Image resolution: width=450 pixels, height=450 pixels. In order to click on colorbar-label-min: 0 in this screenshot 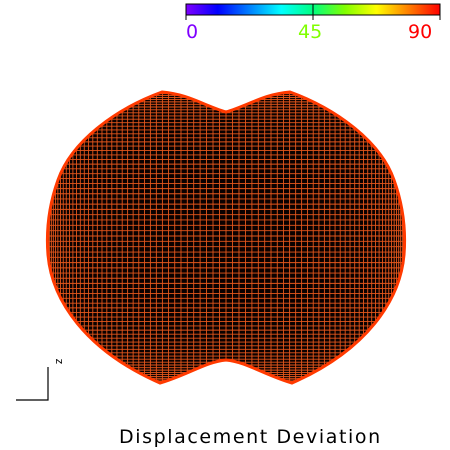, I will do `click(192, 32)`.